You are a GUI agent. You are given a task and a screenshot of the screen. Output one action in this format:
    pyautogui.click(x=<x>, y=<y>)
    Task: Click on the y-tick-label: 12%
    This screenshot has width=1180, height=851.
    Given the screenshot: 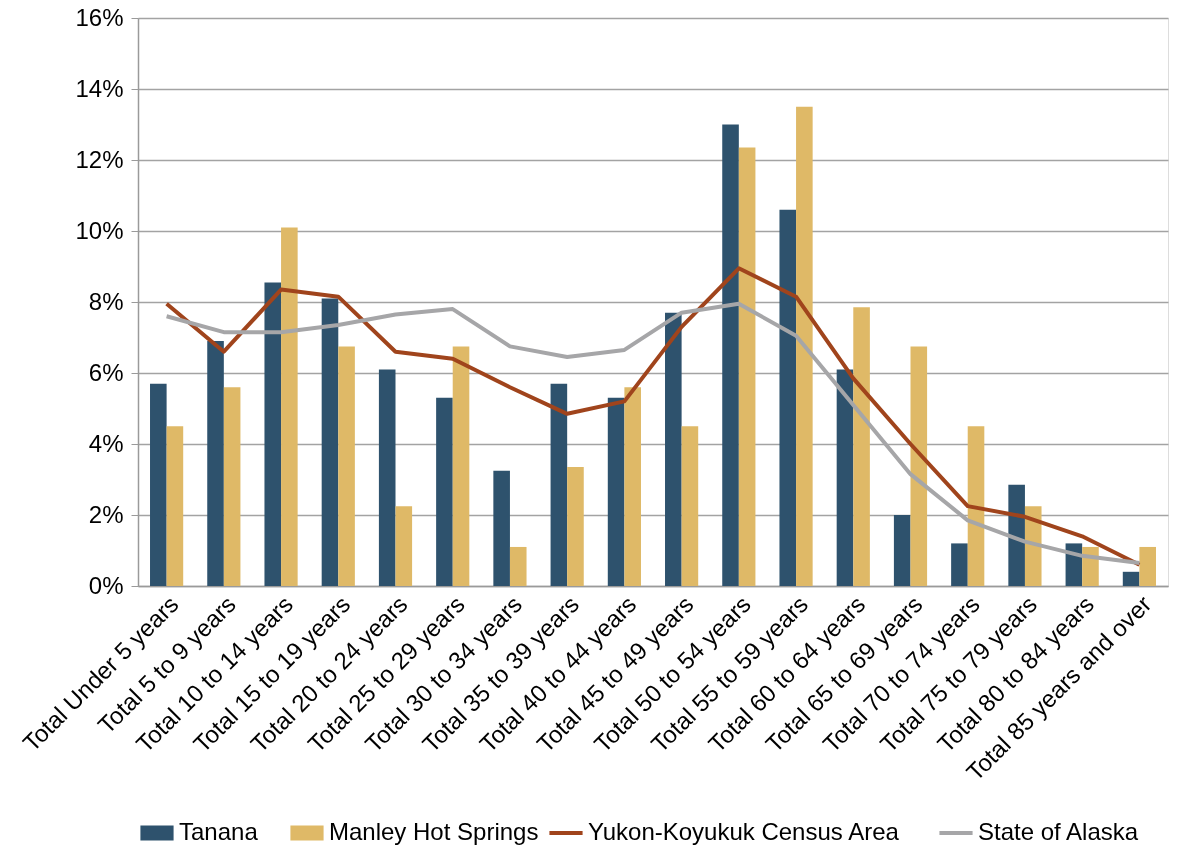 What is the action you would take?
    pyautogui.click(x=99, y=159)
    